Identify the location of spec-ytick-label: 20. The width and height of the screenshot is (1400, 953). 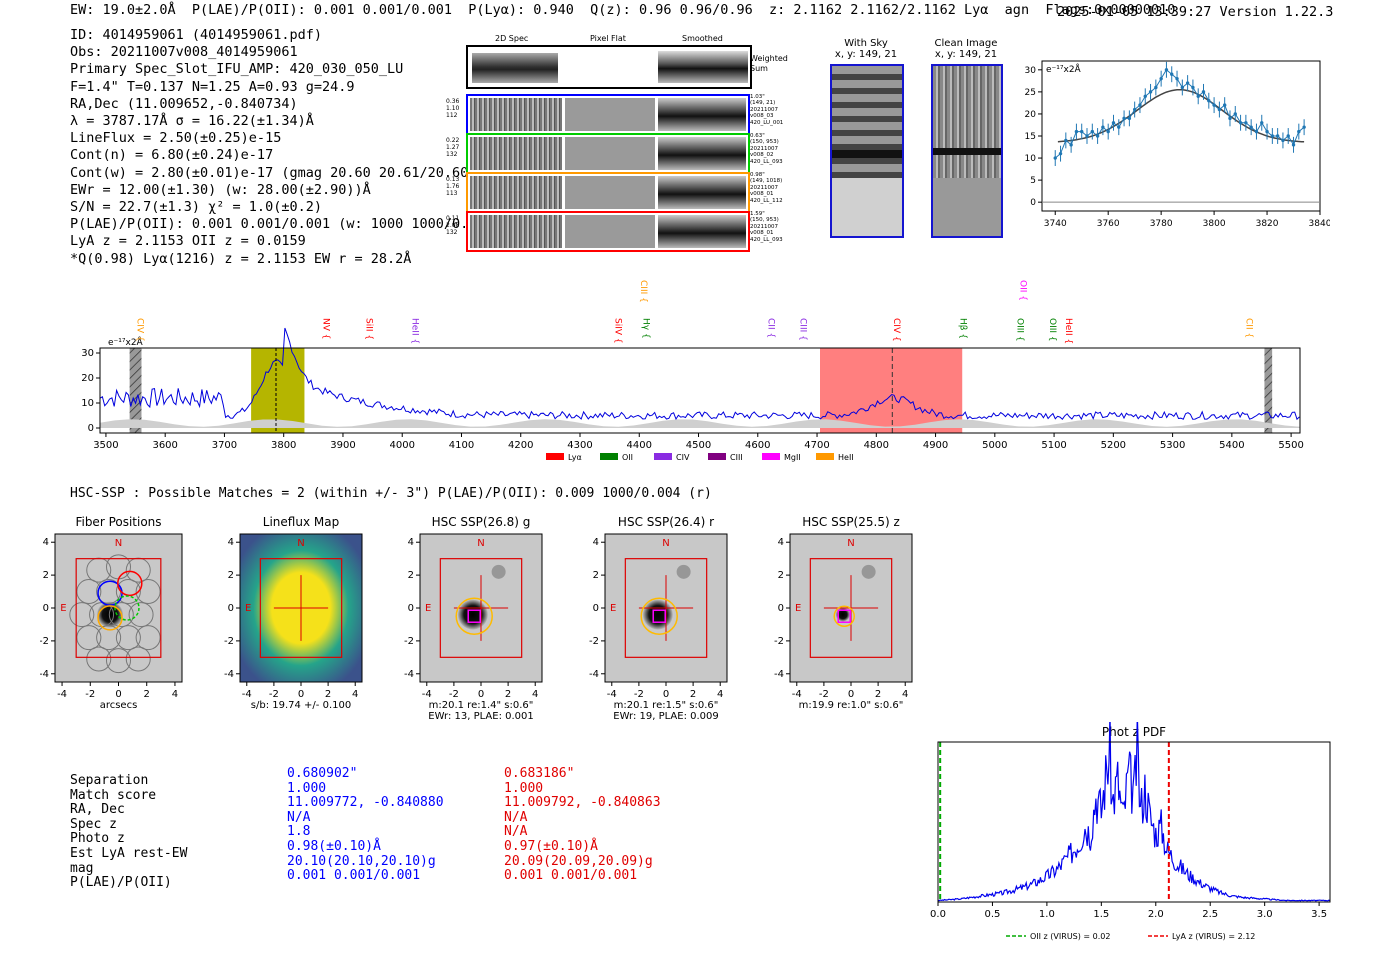
(87, 378).